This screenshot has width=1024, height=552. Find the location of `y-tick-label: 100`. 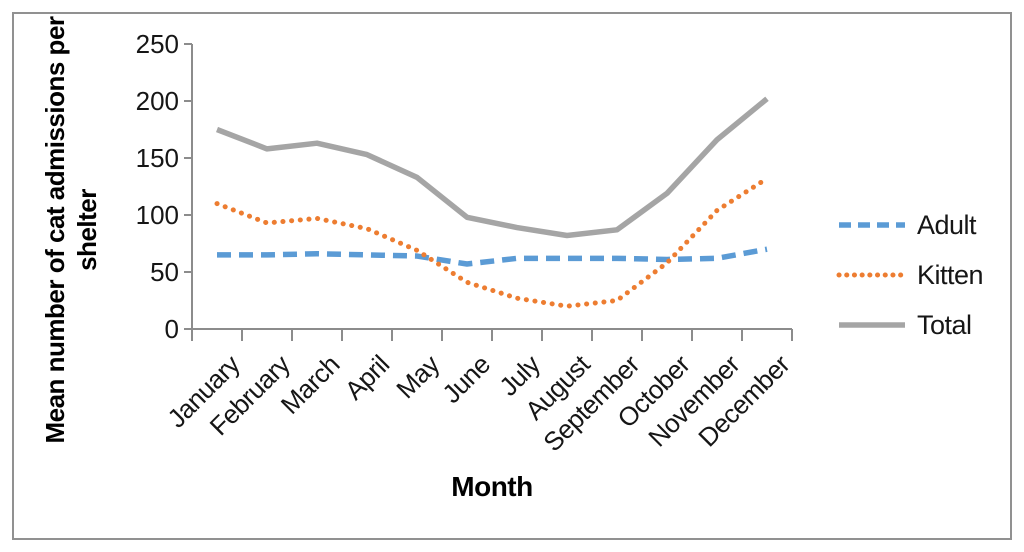

y-tick-label: 100 is located at coordinates (157, 215).